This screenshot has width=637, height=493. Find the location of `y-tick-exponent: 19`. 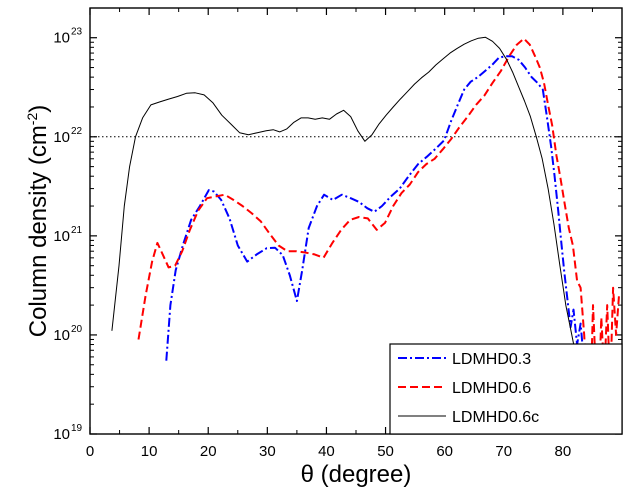

y-tick-exponent: 19 is located at coordinates (77, 428).